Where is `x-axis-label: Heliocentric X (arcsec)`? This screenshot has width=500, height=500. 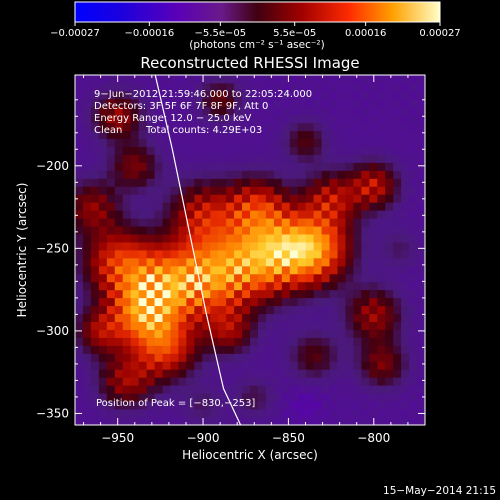 x-axis-label: Heliocentric X (arcsec) is located at coordinates (250, 455).